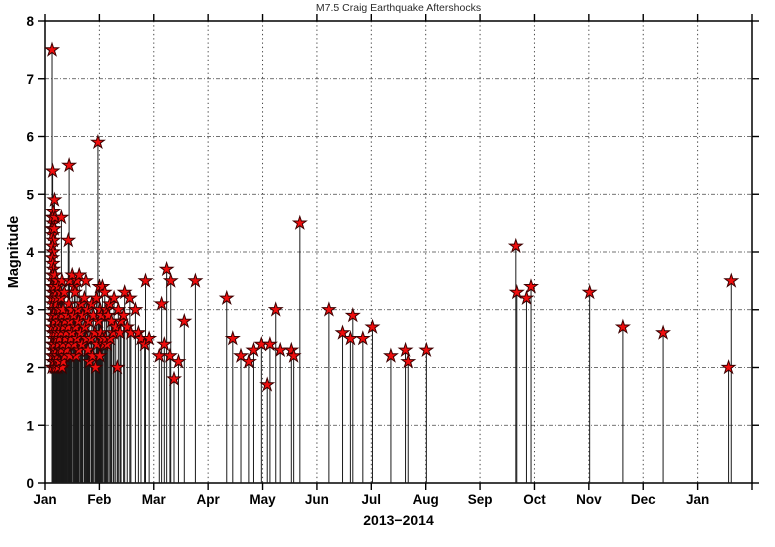  I want to click on y-tick-label: 4, so click(30, 252).